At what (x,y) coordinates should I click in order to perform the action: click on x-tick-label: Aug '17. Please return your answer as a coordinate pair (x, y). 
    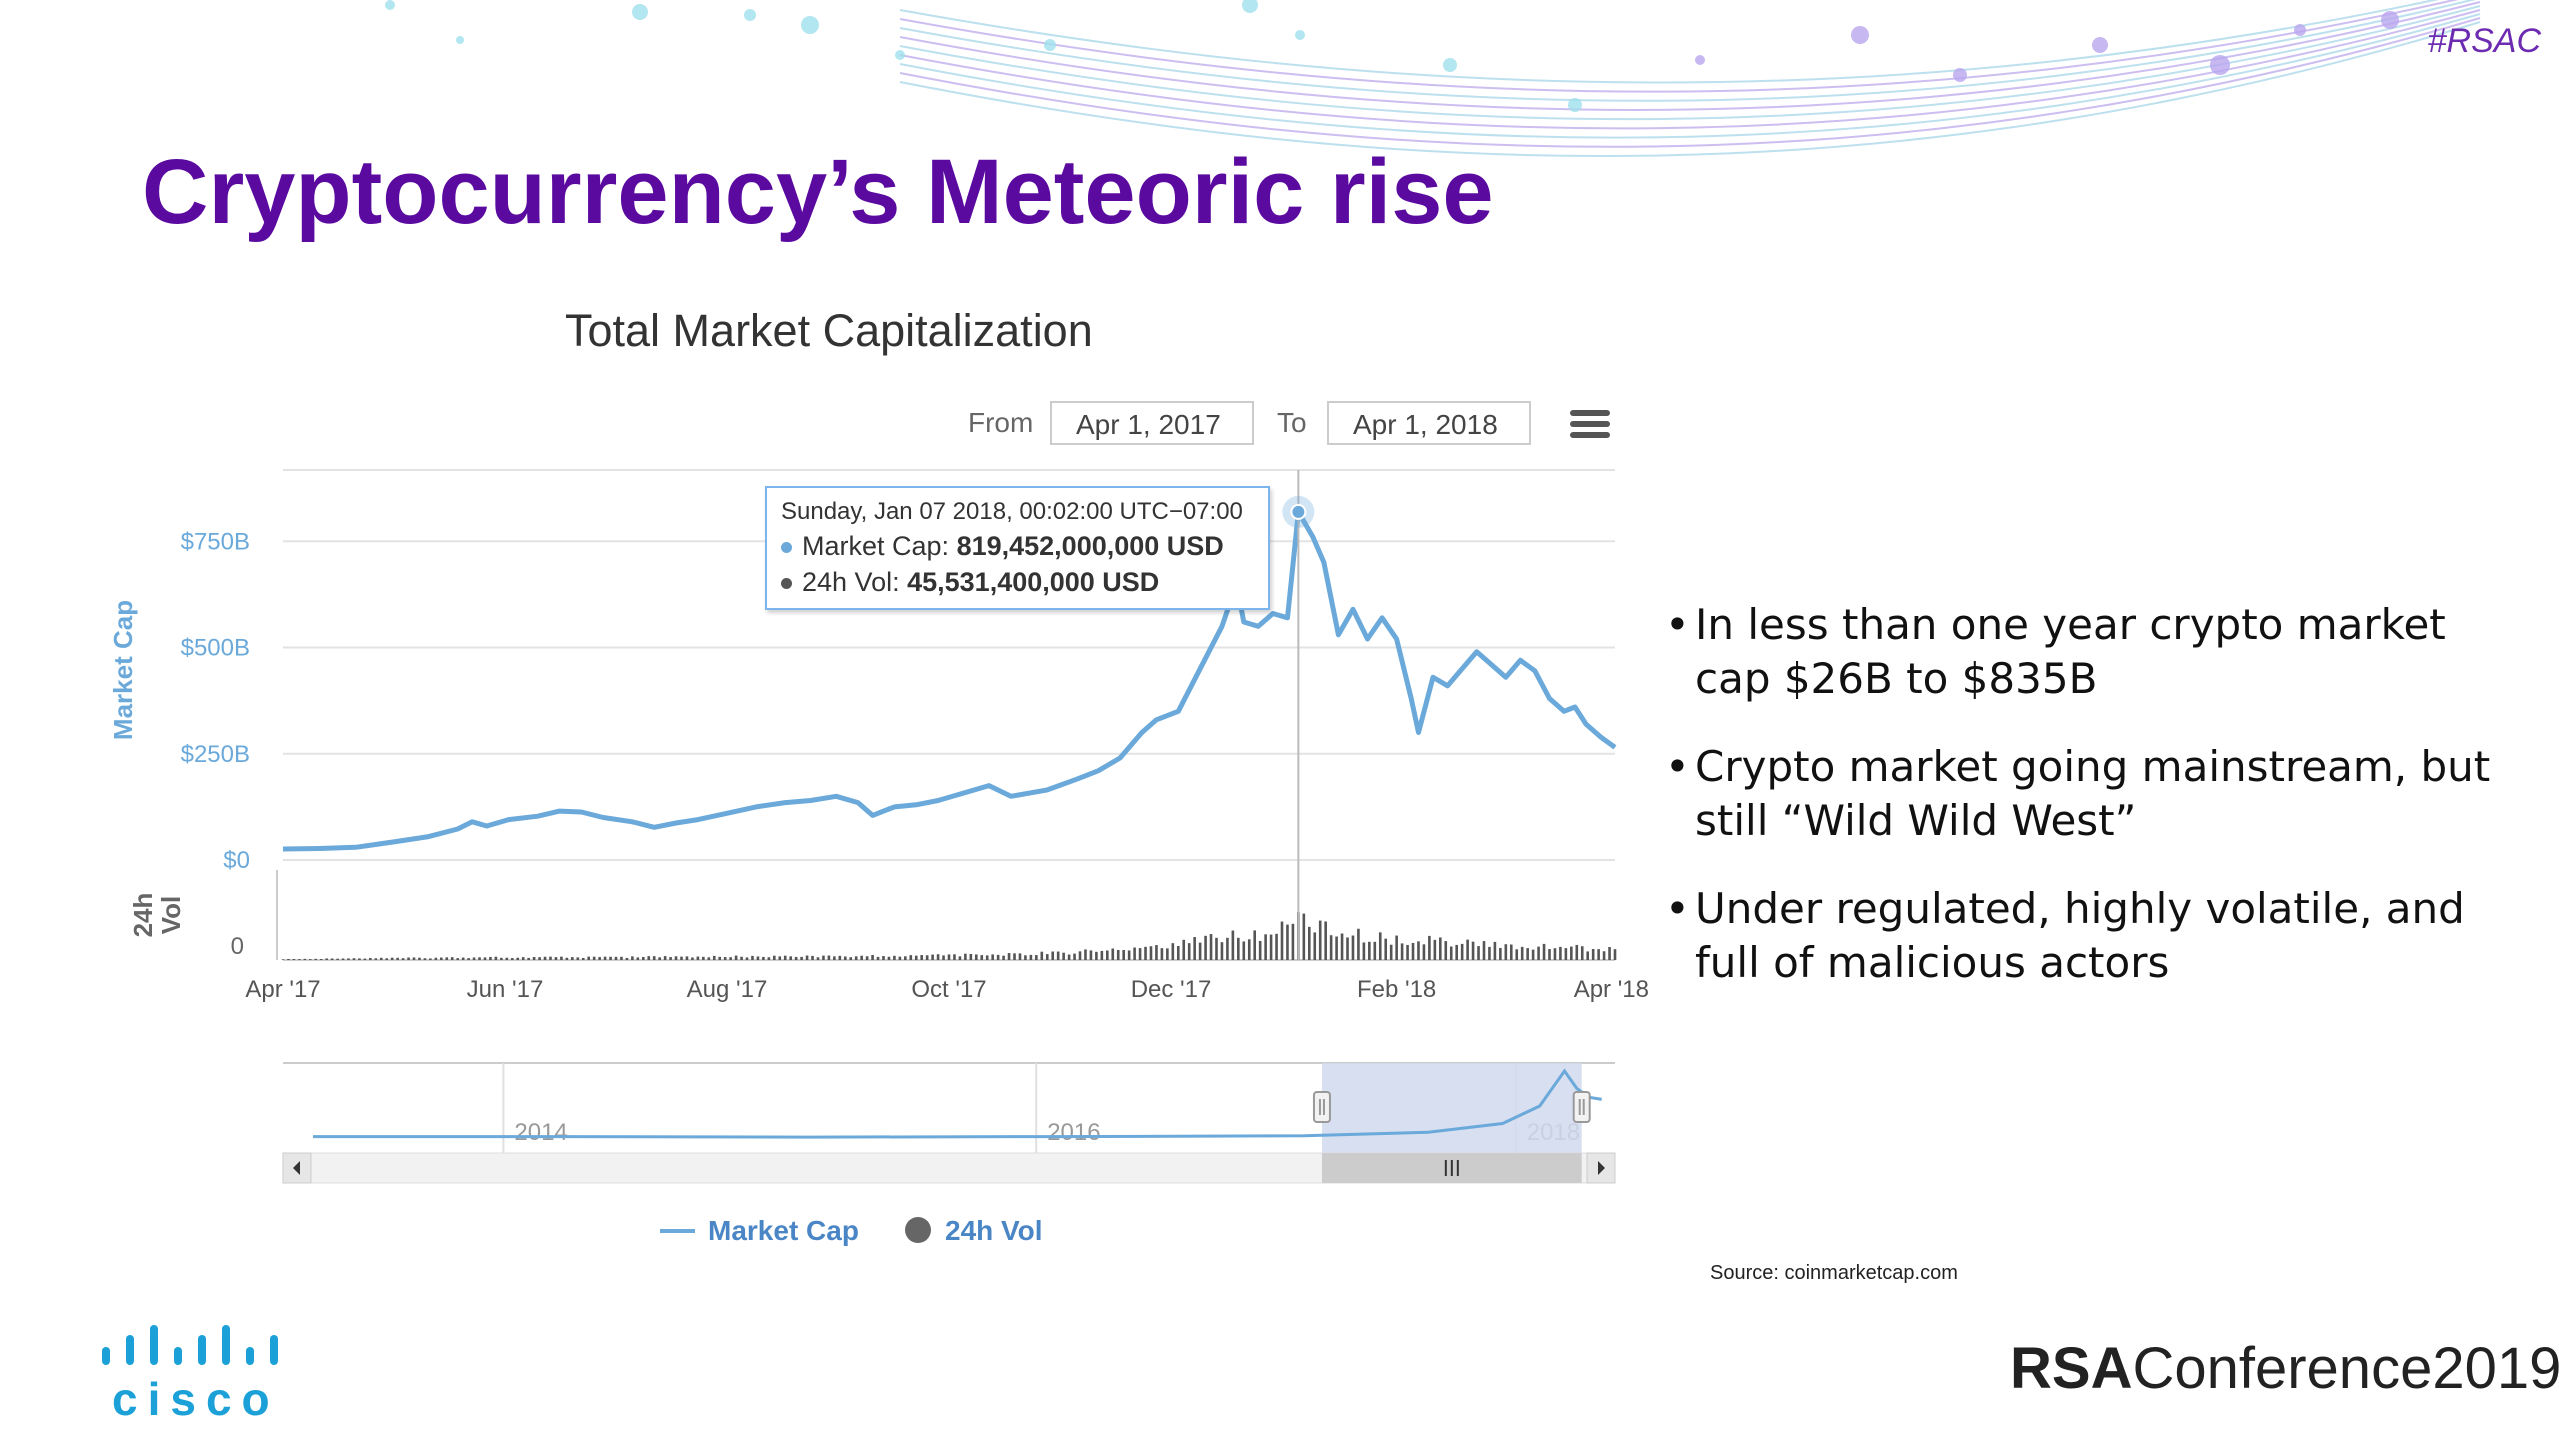
    Looking at the image, I should click on (727, 989).